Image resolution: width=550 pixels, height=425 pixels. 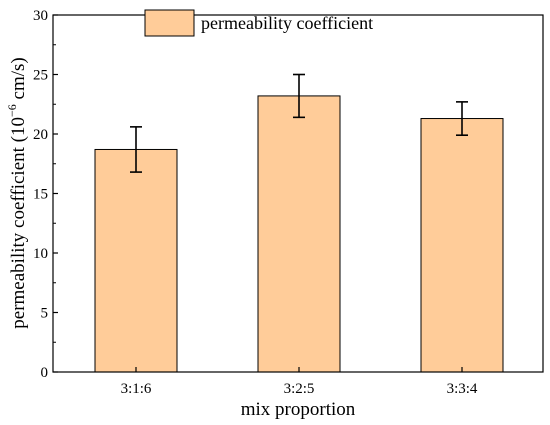 What do you see at coordinates (299, 389) in the screenshot?
I see `x-tick-label-2: 3:2:5` at bounding box center [299, 389].